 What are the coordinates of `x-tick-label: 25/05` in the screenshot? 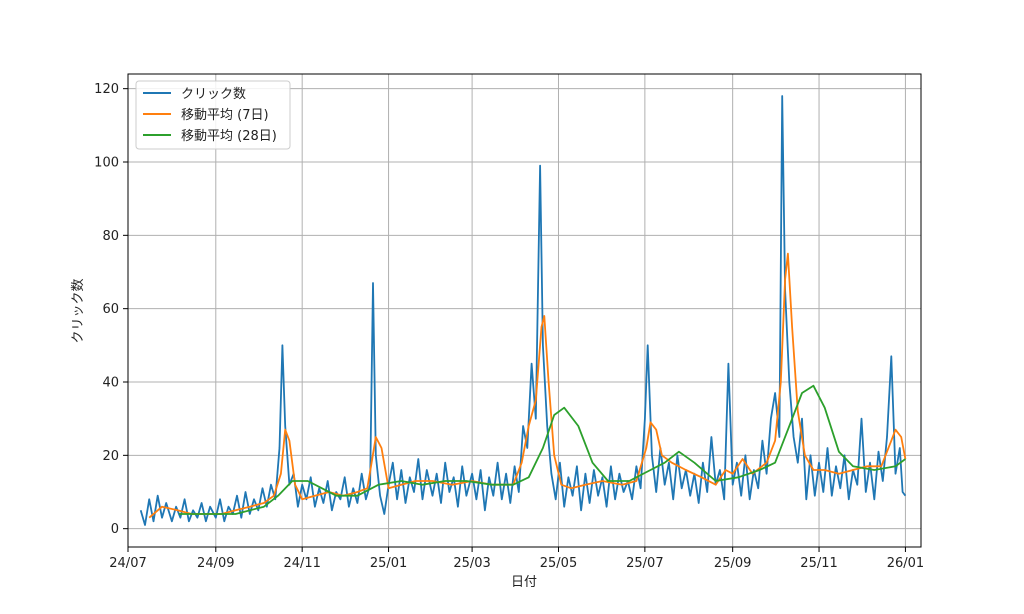 It's located at (558, 563).